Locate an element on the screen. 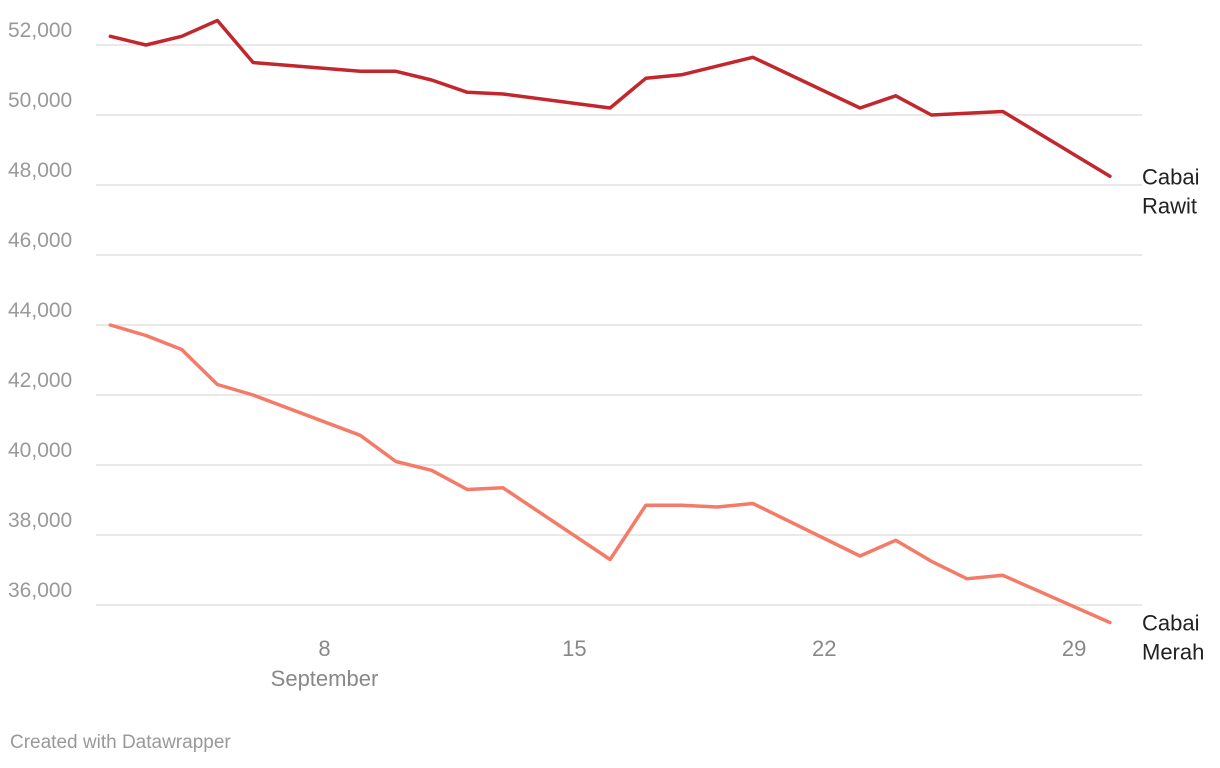 The height and width of the screenshot is (768, 1220). x-tick-label: 8 is located at coordinates (324, 648).